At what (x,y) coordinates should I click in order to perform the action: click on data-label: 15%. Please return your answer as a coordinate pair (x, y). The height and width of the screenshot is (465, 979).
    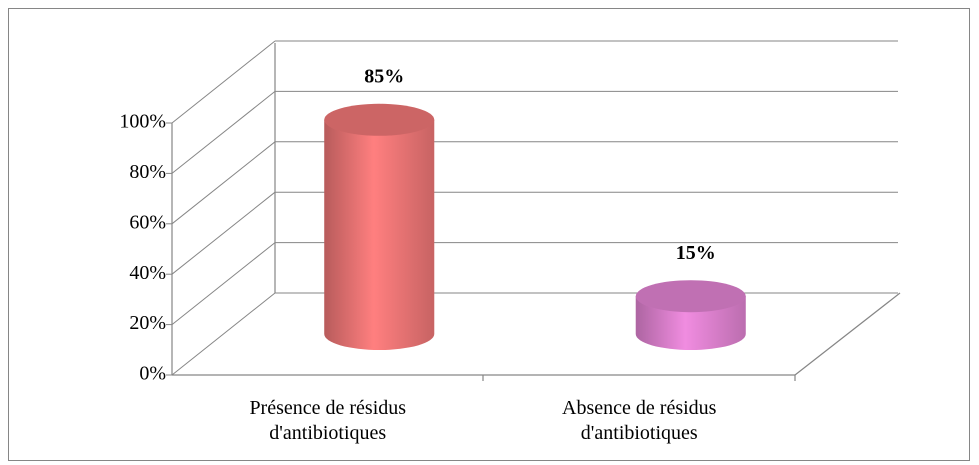
    Looking at the image, I should click on (696, 253).